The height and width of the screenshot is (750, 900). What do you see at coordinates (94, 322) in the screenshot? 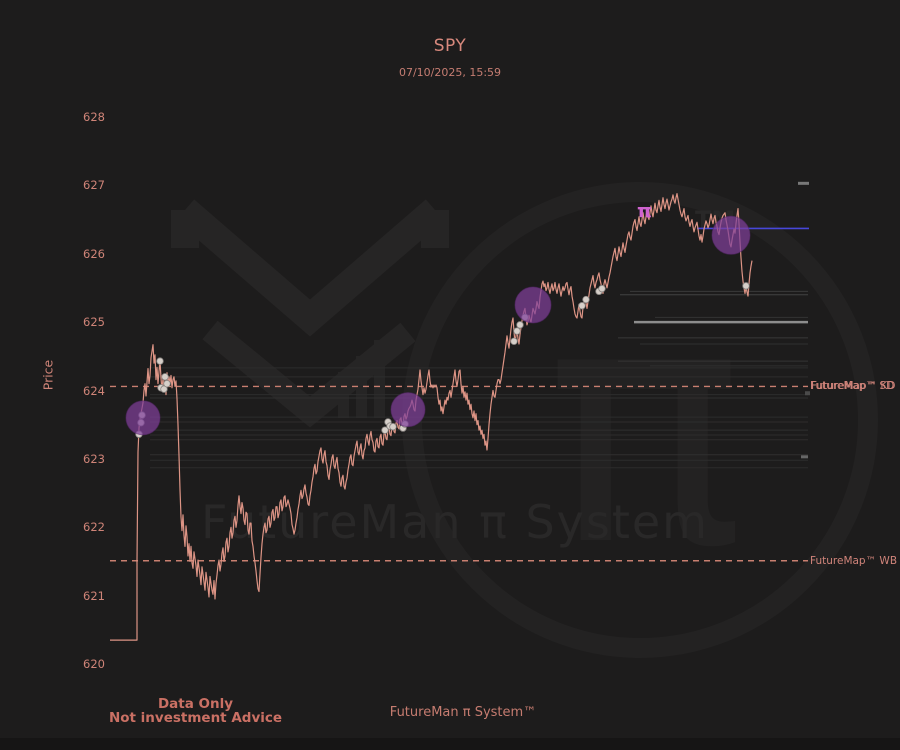
I see `y-tick-label: 625` at bounding box center [94, 322].